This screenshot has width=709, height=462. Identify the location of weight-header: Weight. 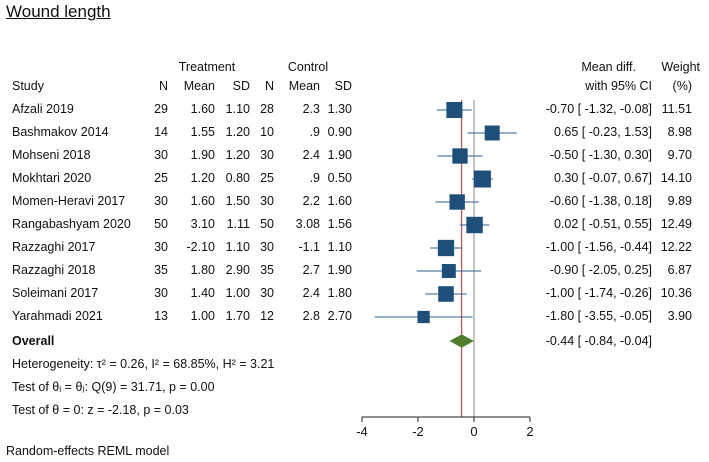
(680, 67).